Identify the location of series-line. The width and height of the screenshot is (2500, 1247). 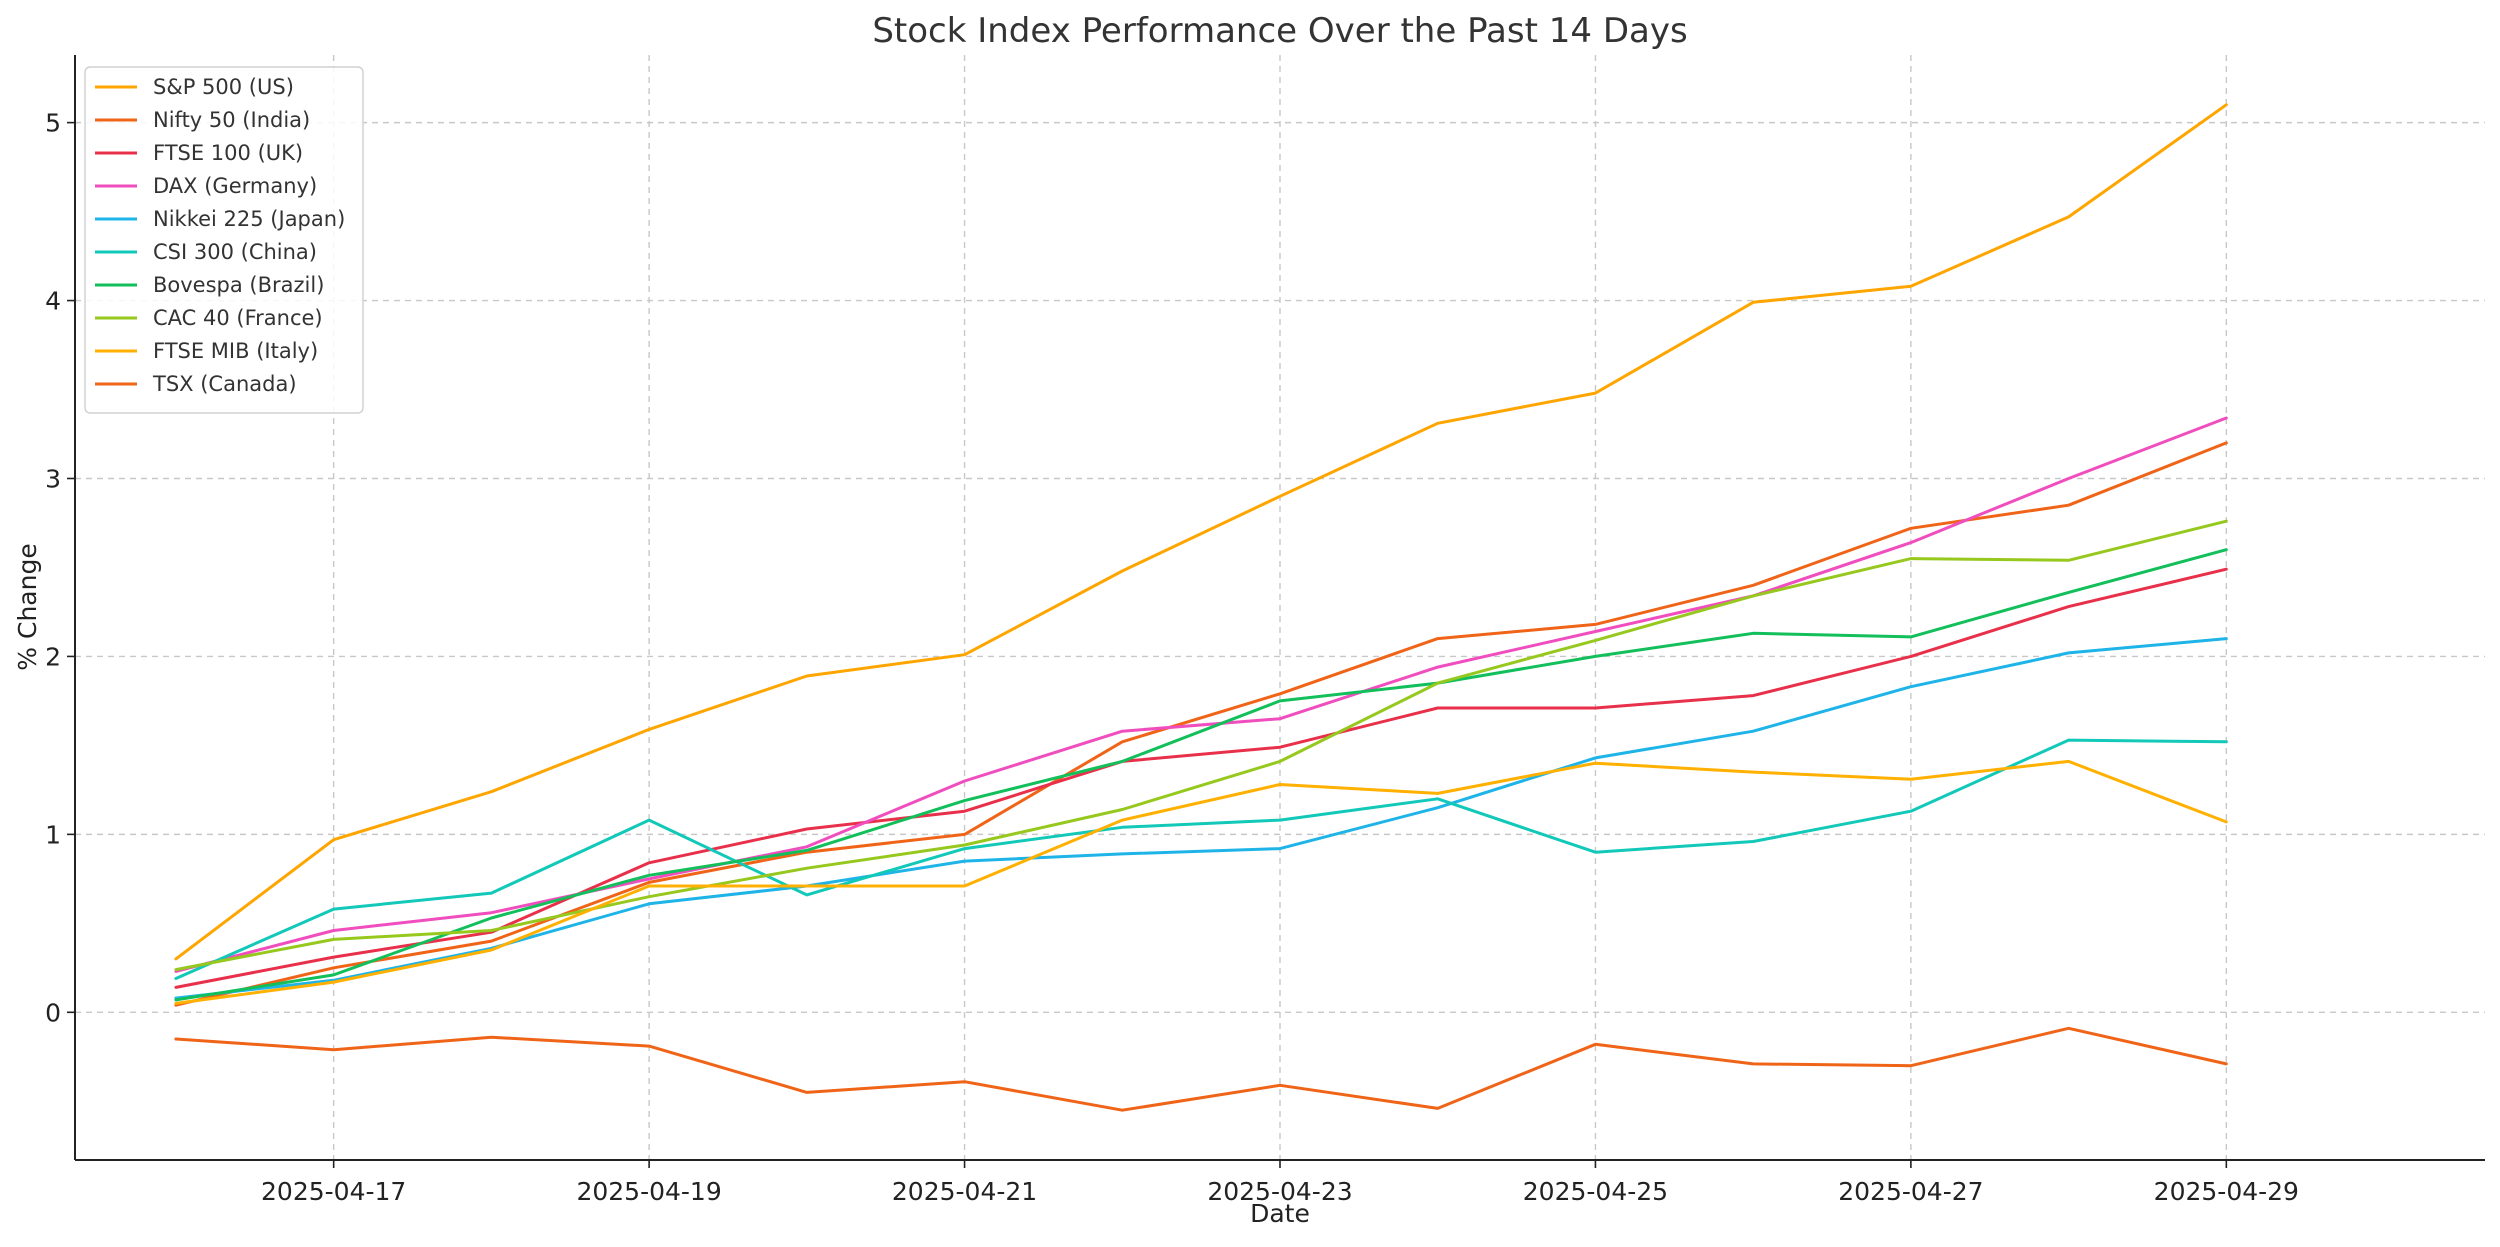
(1201, 1069).